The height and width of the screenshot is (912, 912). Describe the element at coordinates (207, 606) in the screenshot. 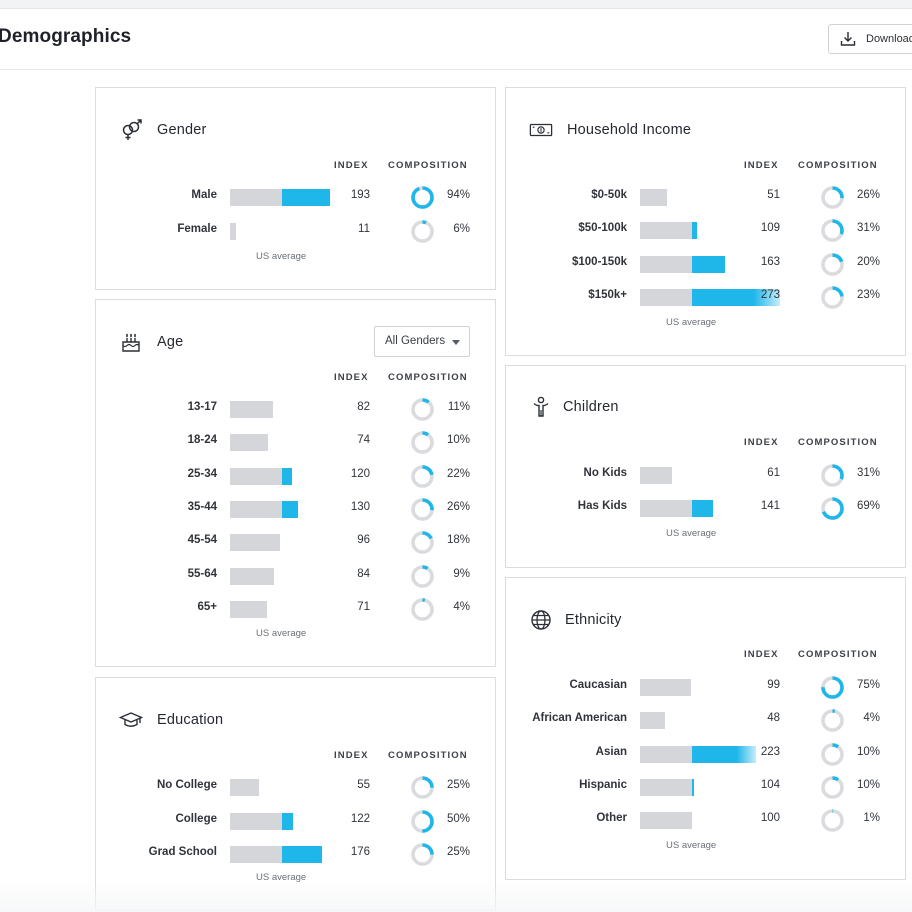

I see `row-label: 65+` at that location.